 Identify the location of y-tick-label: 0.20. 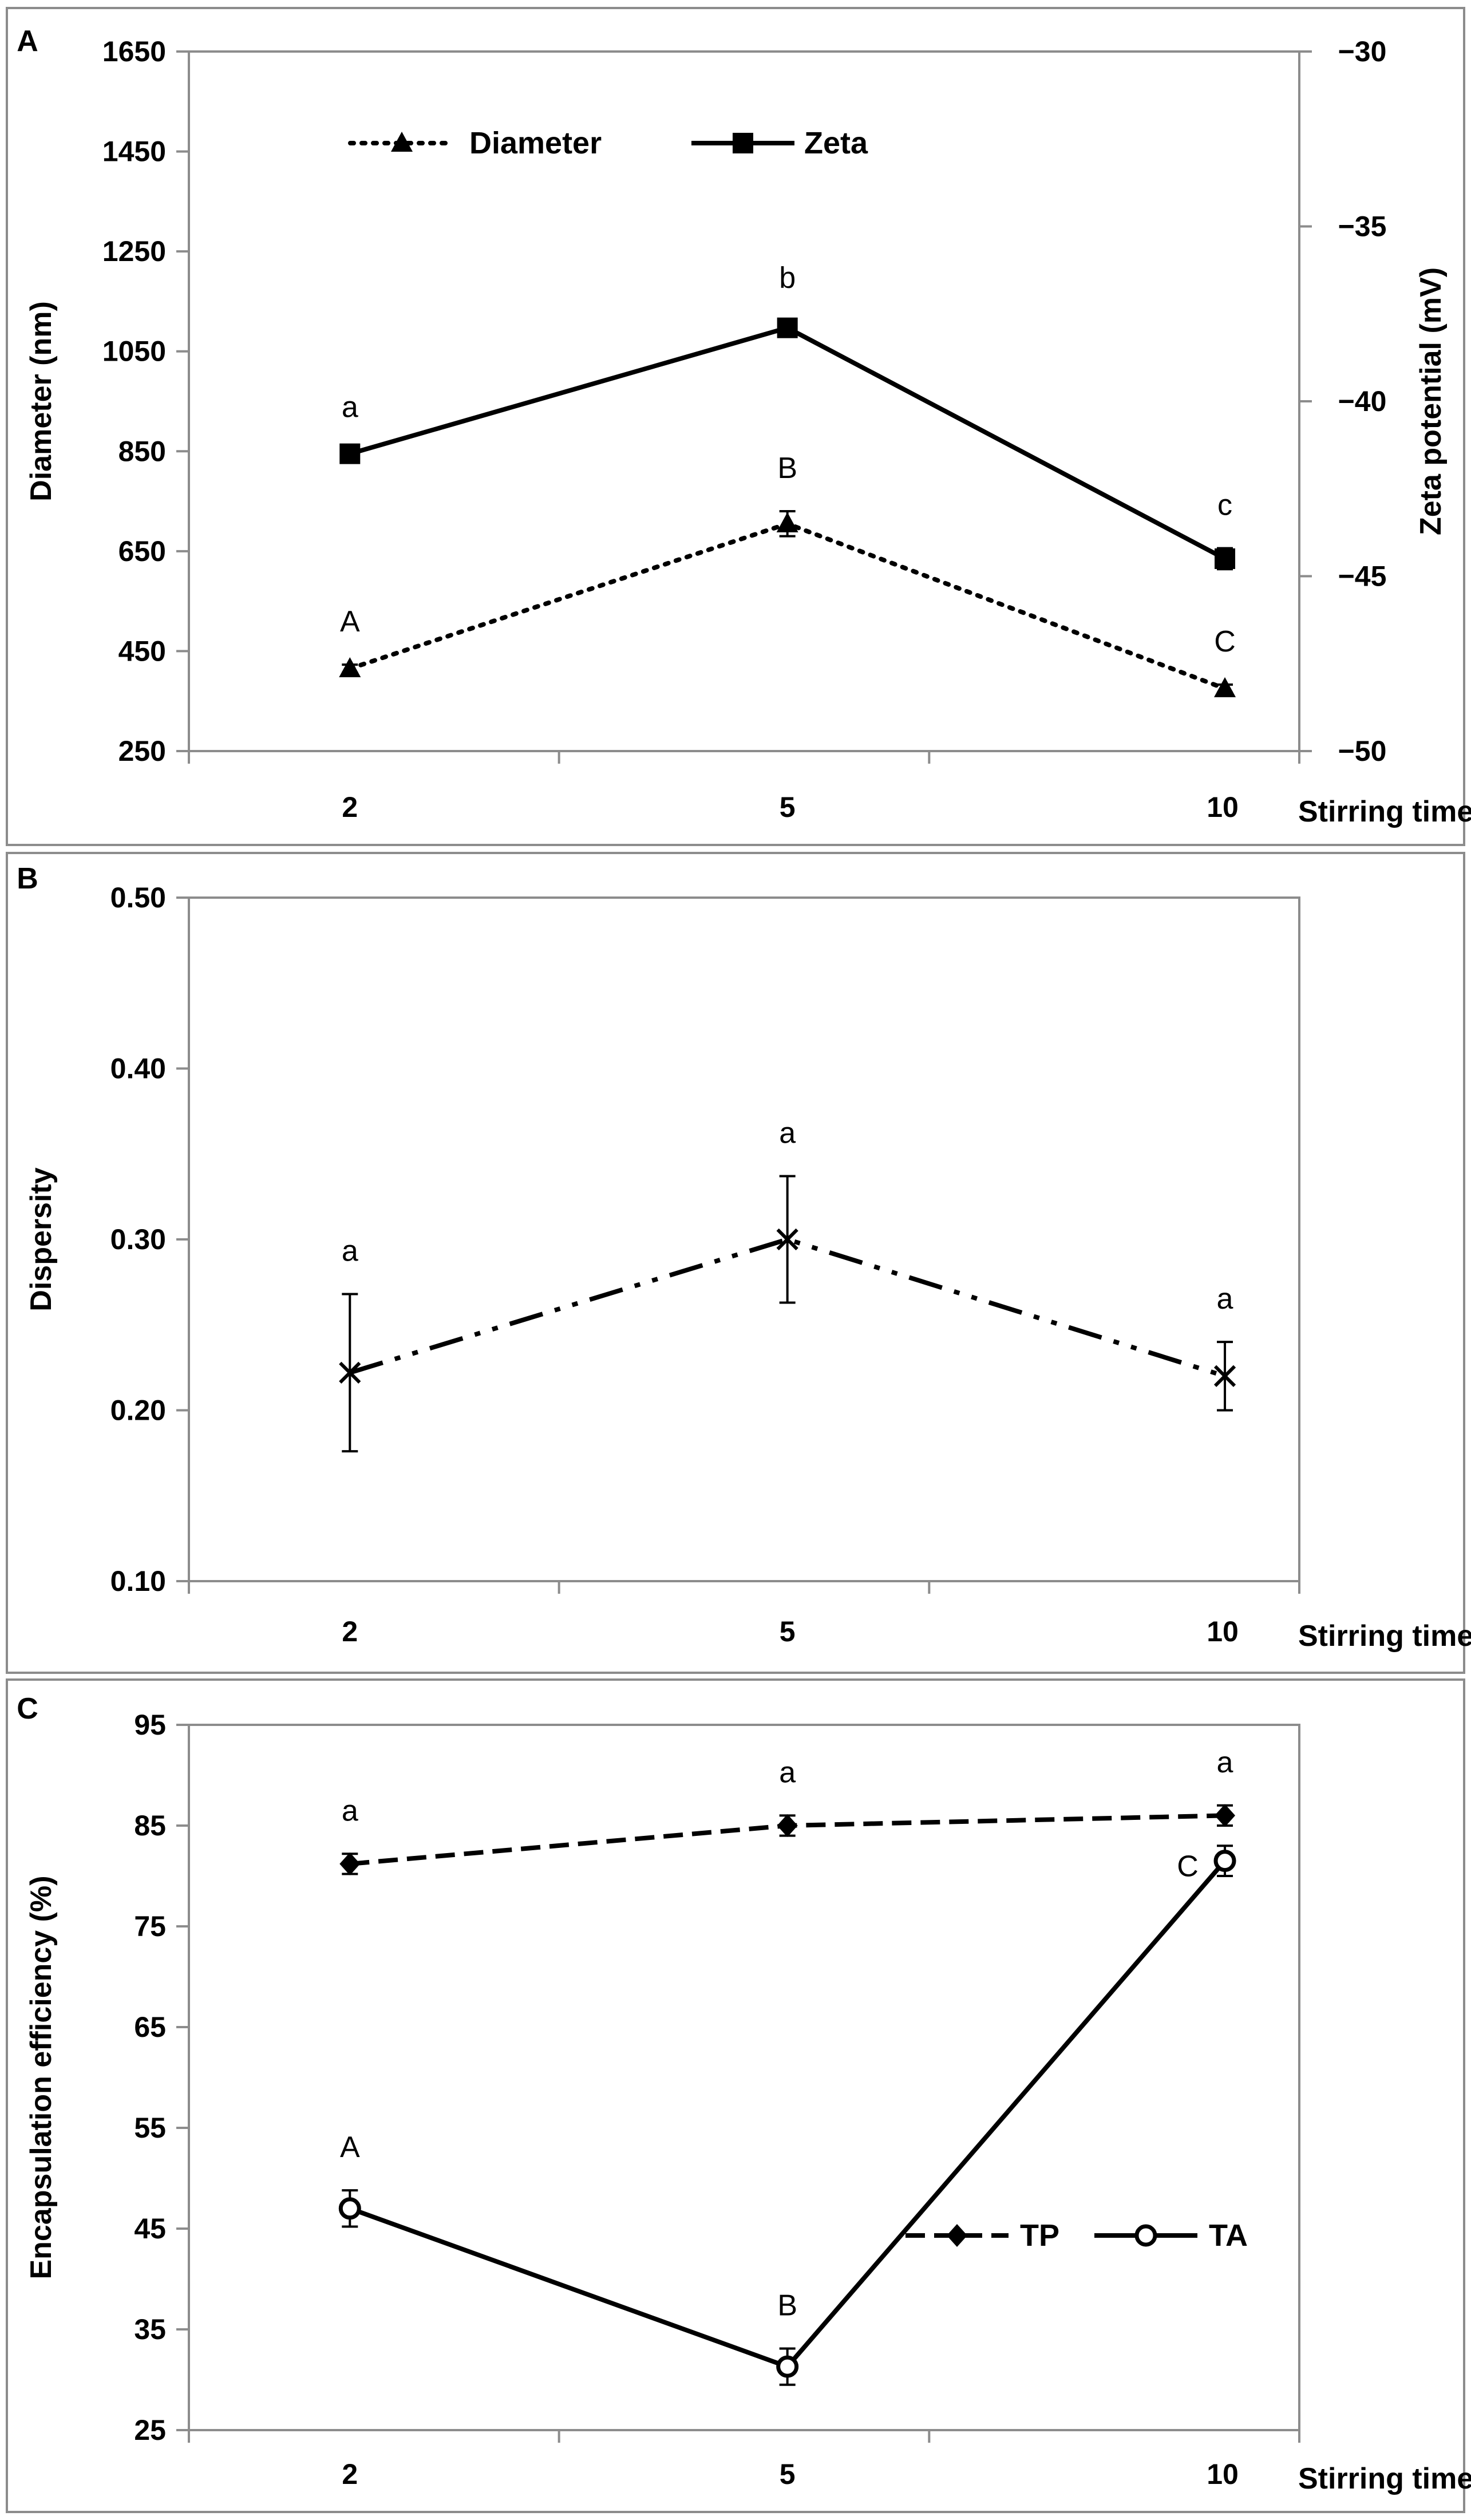
(138, 1411).